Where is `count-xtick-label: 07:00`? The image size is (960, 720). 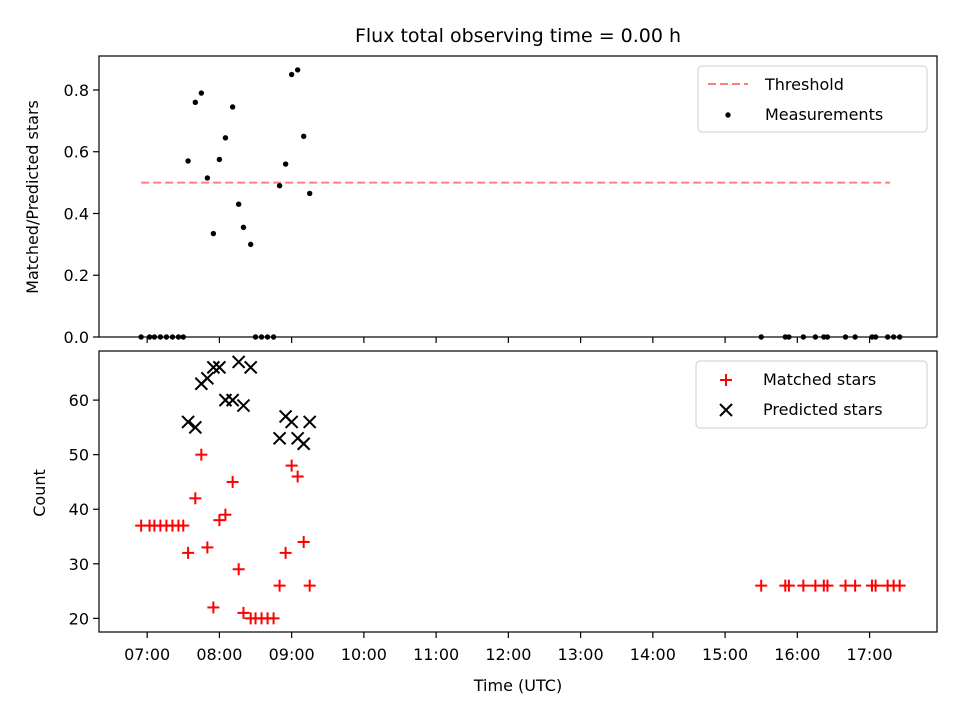 count-xtick-label: 07:00 is located at coordinates (147, 654).